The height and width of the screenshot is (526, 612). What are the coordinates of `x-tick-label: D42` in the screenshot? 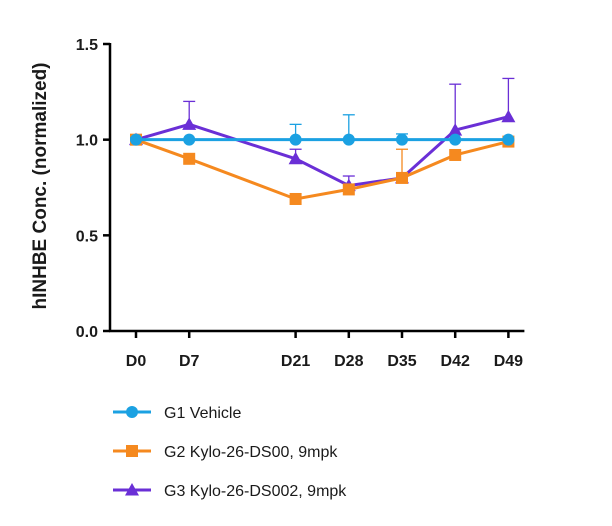 It's located at (455, 361).